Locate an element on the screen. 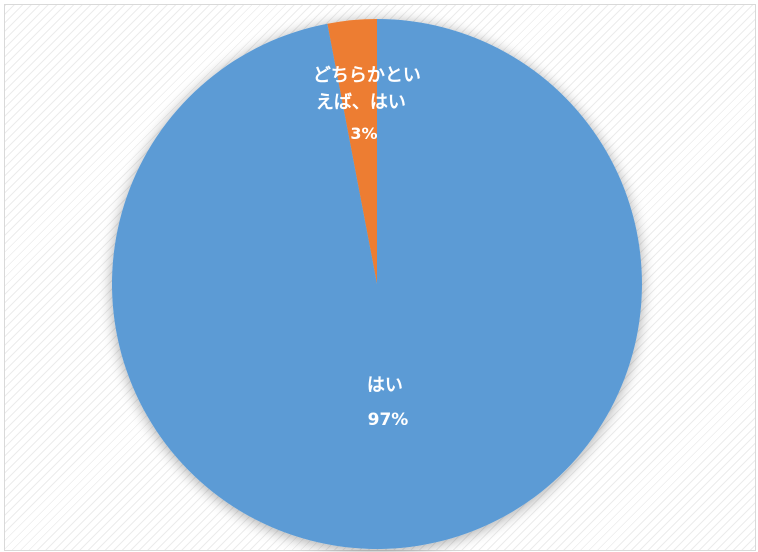  data-label-line-1: はい is located at coordinates (385, 385).